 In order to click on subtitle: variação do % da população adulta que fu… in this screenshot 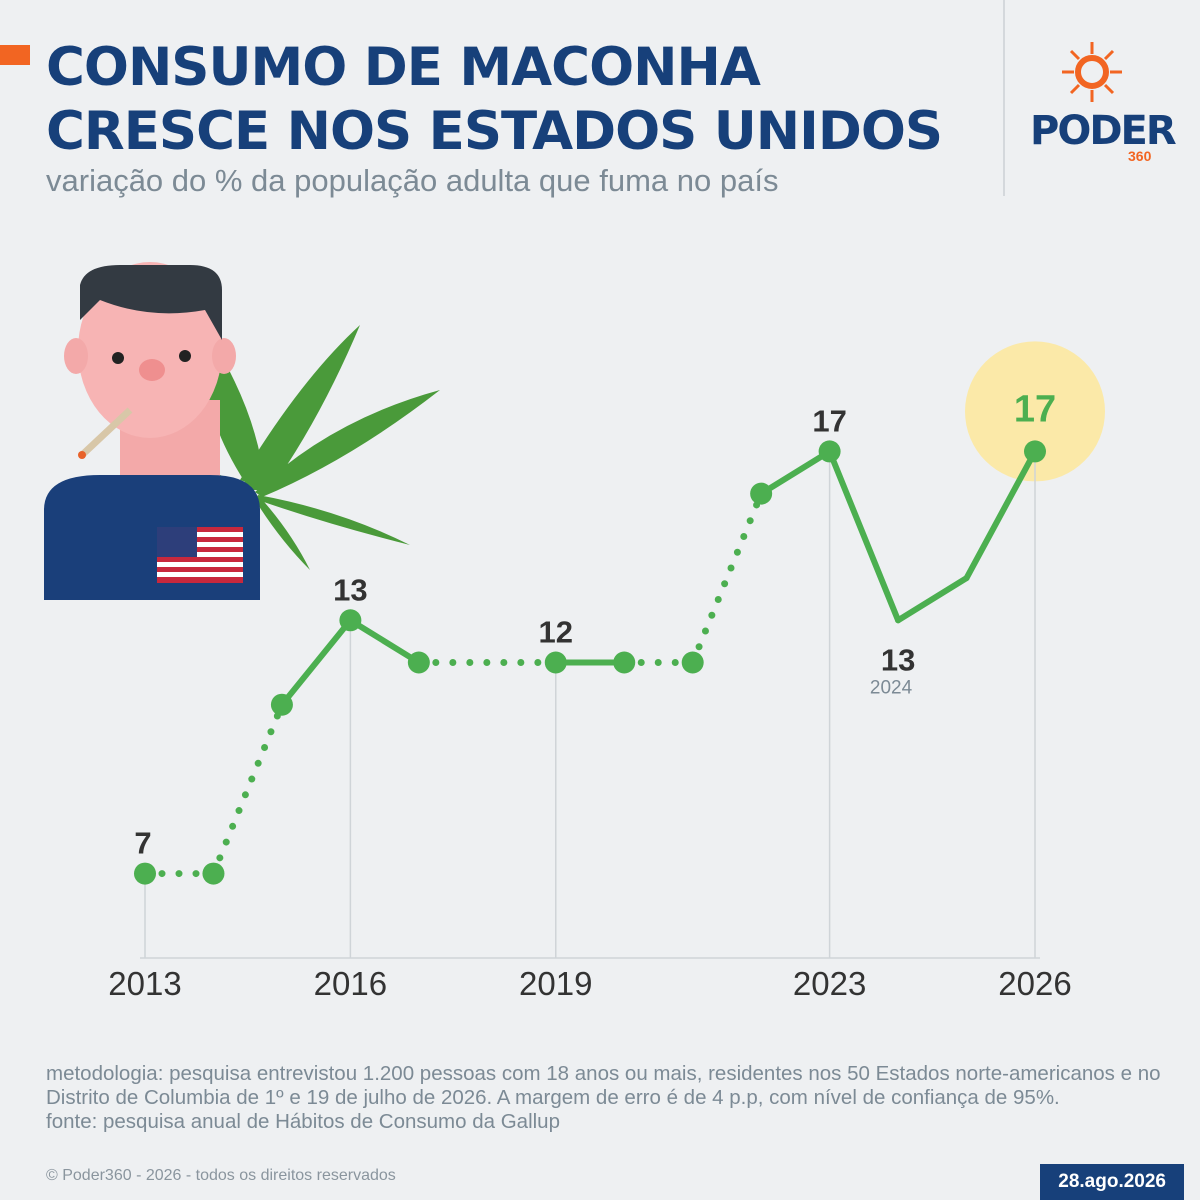, I will do `click(412, 180)`.